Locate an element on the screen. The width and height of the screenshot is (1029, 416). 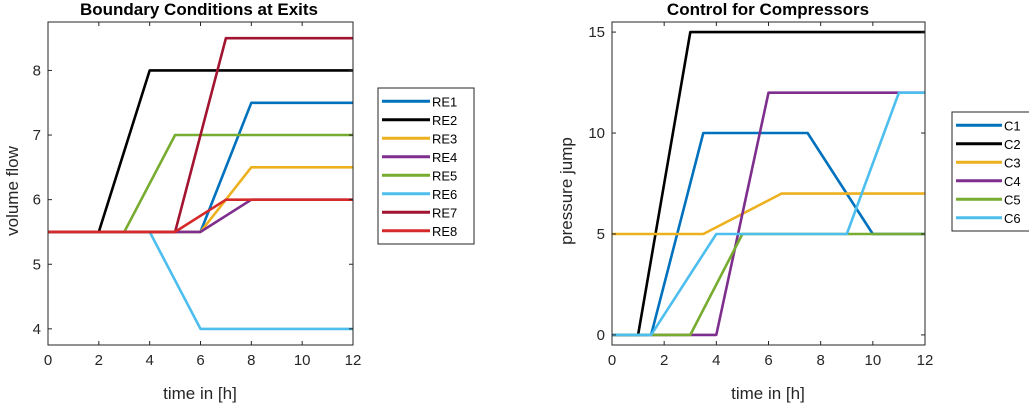
legend-item-re1: RE1 is located at coordinates (419, 101).